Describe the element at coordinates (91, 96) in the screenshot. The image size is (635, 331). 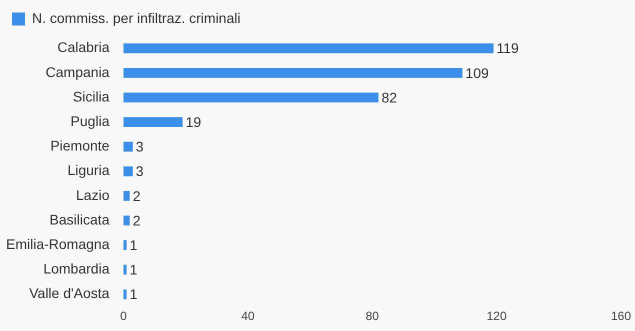
I see `y-tick-label: Sicilia` at that location.